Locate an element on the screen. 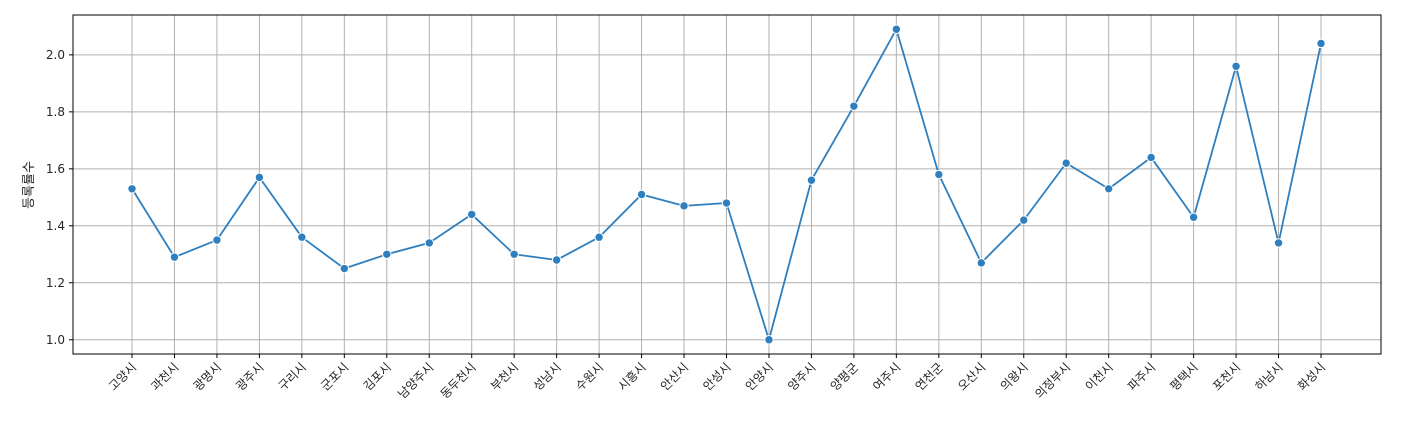 This screenshot has width=1402, height=426. x-tick-label: 오산시 is located at coordinates (971, 376).